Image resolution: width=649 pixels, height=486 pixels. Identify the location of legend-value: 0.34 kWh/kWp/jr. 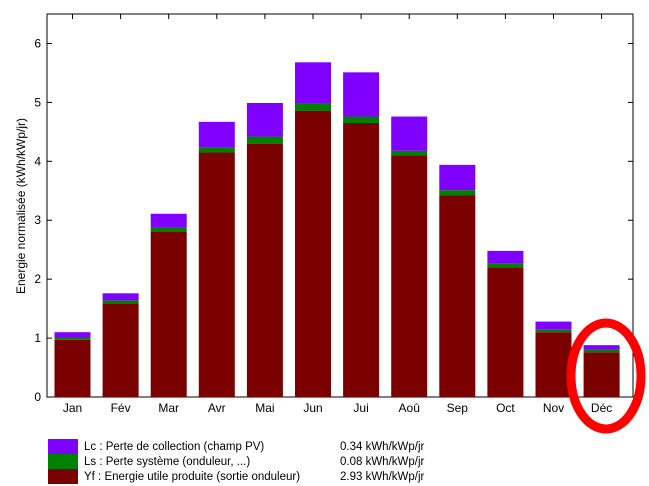
(382, 446).